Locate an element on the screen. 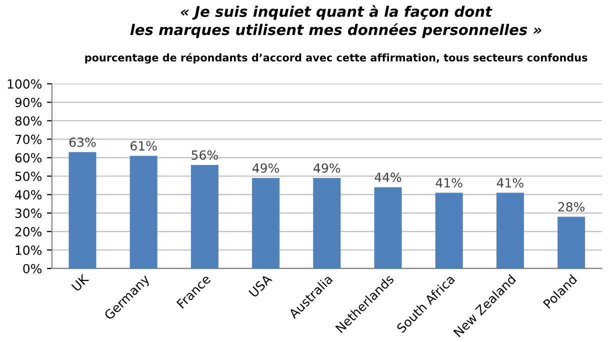  chart-subtitle: pourcentage de répondants d’accord avec cette affirmation, tous secteurs confondus is located at coordinates (336, 58).